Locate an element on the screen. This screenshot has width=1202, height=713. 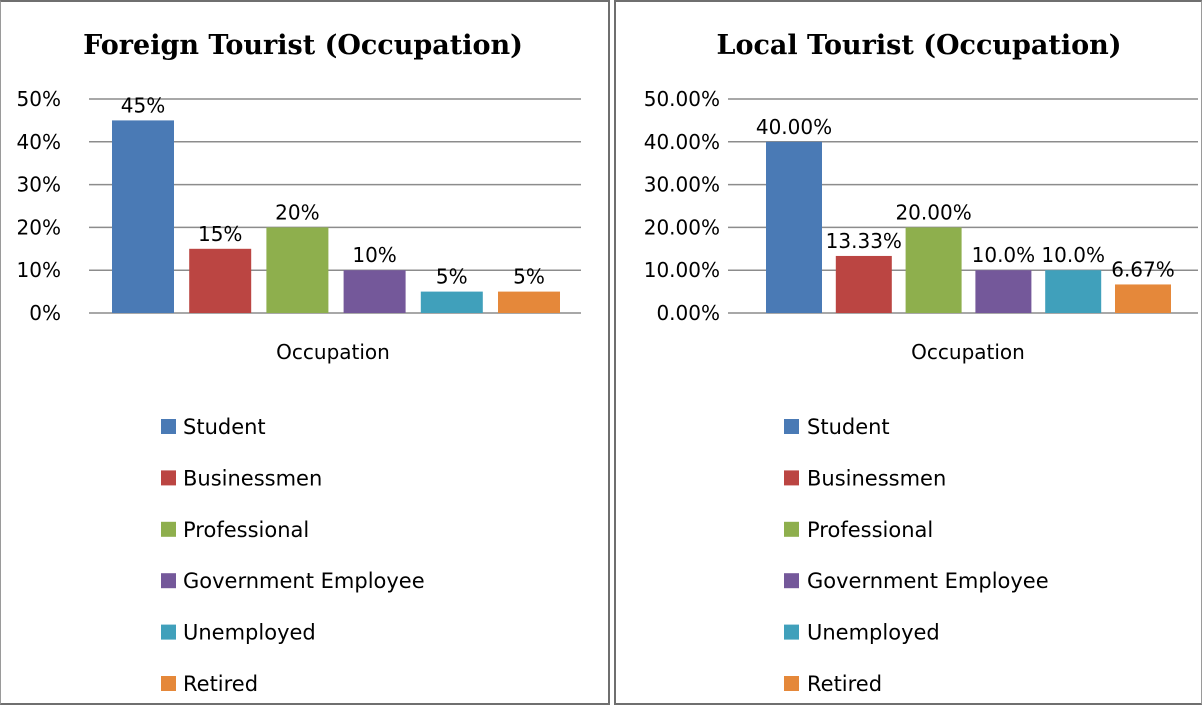
data-label: 20% is located at coordinates (297, 212).